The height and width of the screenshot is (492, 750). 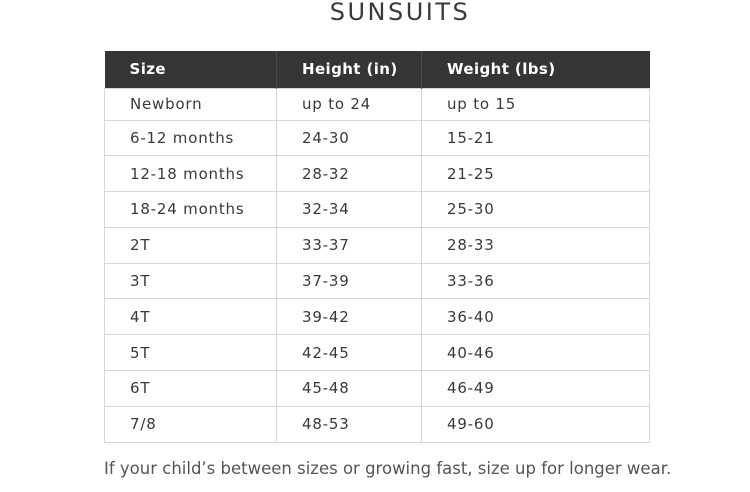 What do you see at coordinates (535, 245) in the screenshot?
I see `weight-cell: 28-33` at bounding box center [535, 245].